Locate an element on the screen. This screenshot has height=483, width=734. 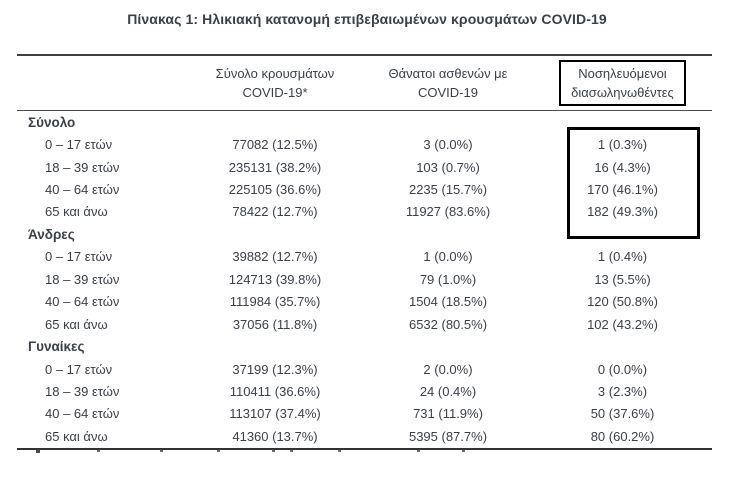
section-row: Σύνολο is located at coordinates (364, 122).